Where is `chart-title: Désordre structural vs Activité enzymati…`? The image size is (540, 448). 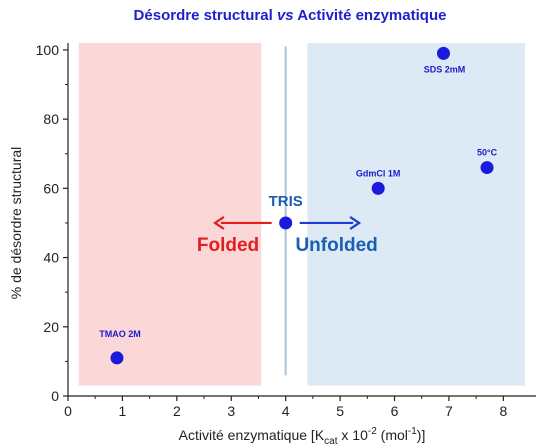 chart-title: Désordre structural vs Activité enzymati… is located at coordinates (290, 15).